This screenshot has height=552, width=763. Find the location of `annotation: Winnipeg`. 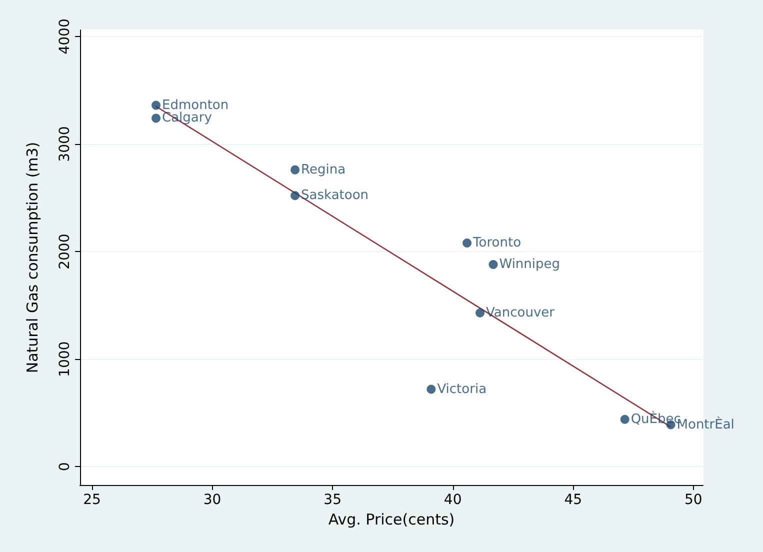

annotation: Winnipeg is located at coordinates (529, 264).